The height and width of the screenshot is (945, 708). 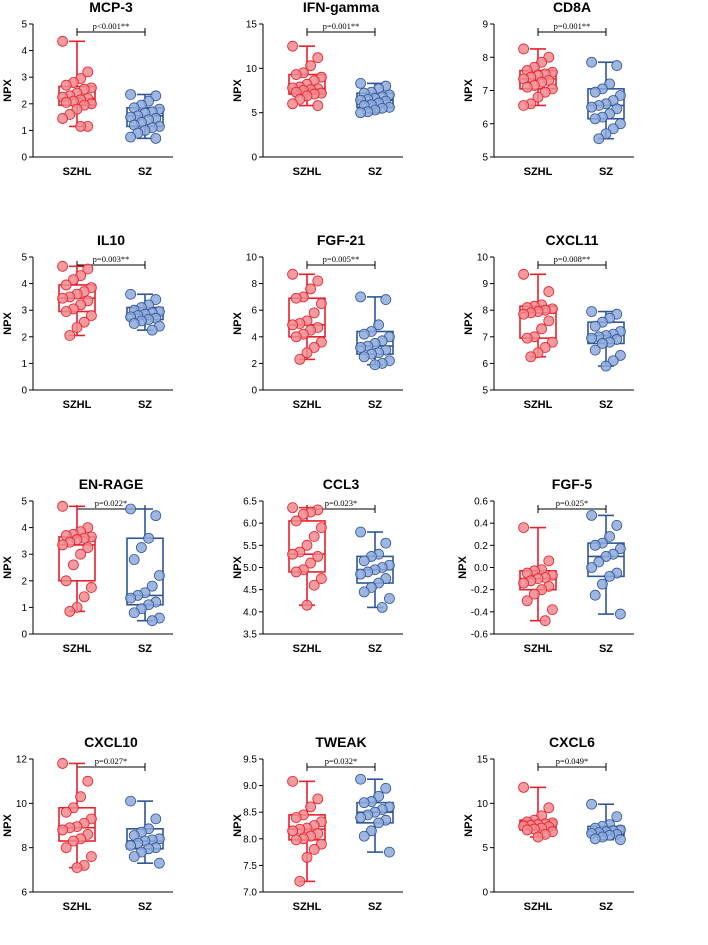 I want to click on y-tick-label: 8, so click(x=485, y=58).